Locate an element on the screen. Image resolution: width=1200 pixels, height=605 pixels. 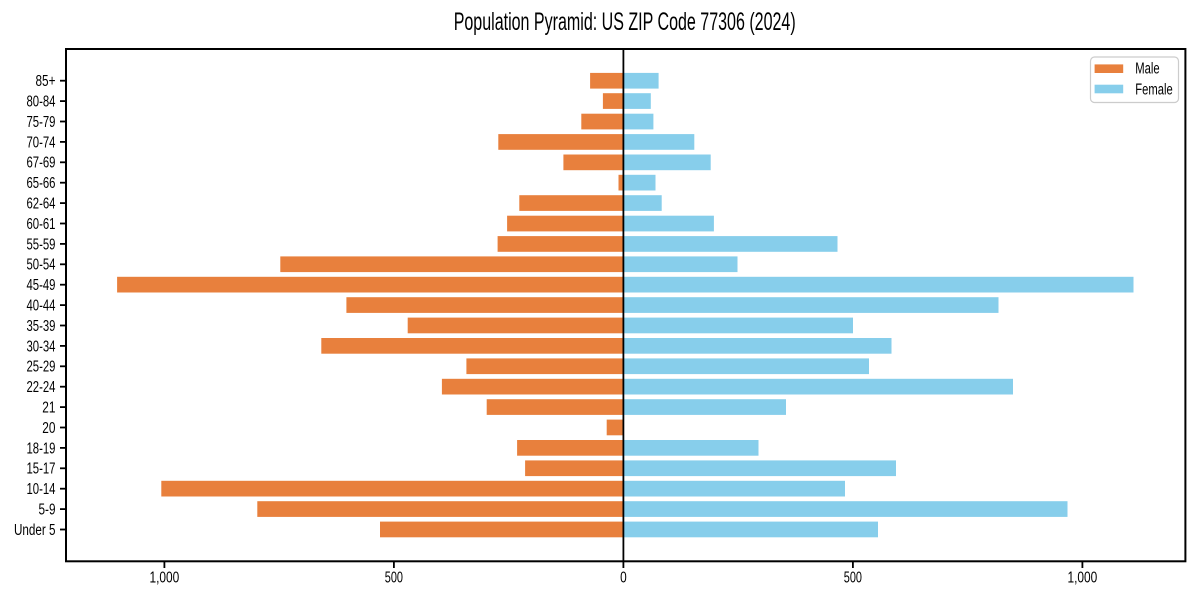
svg-text: 30-34 is located at coordinates (41, 346).